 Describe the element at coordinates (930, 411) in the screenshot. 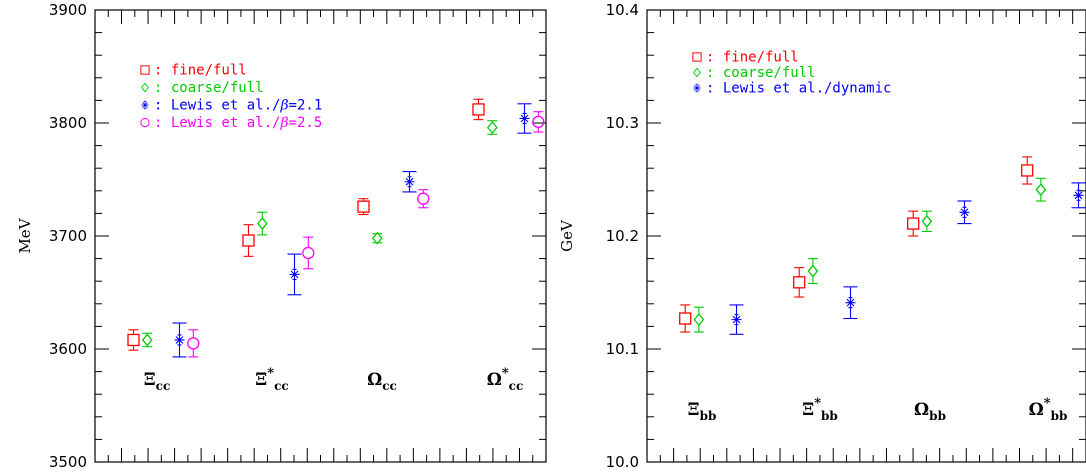

I see `category-label: Ωbb` at that location.